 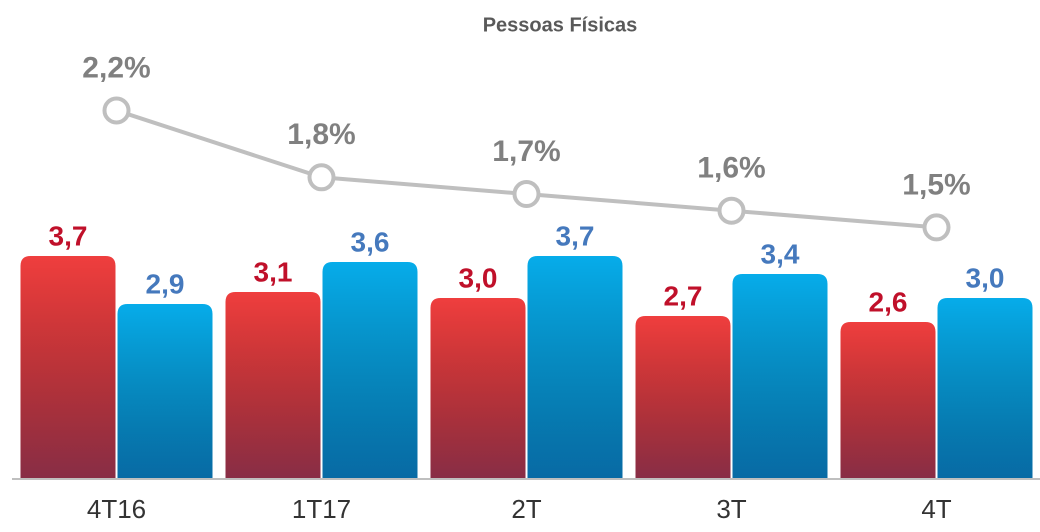 I want to click on data-label: 2,7, so click(x=683, y=295).